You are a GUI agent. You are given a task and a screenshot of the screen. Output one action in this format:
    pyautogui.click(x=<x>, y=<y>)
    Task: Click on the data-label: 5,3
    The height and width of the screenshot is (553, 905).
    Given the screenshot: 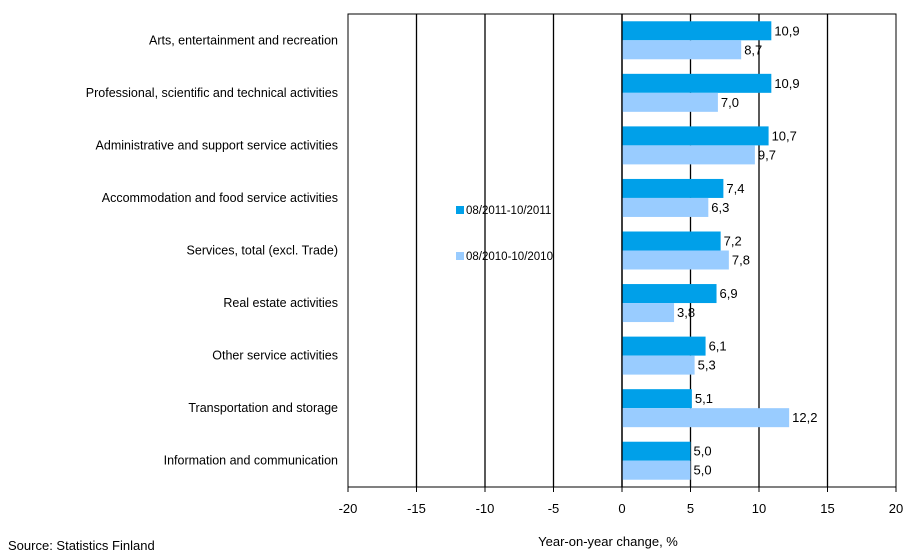 What is the action you would take?
    pyautogui.click(x=707, y=365)
    